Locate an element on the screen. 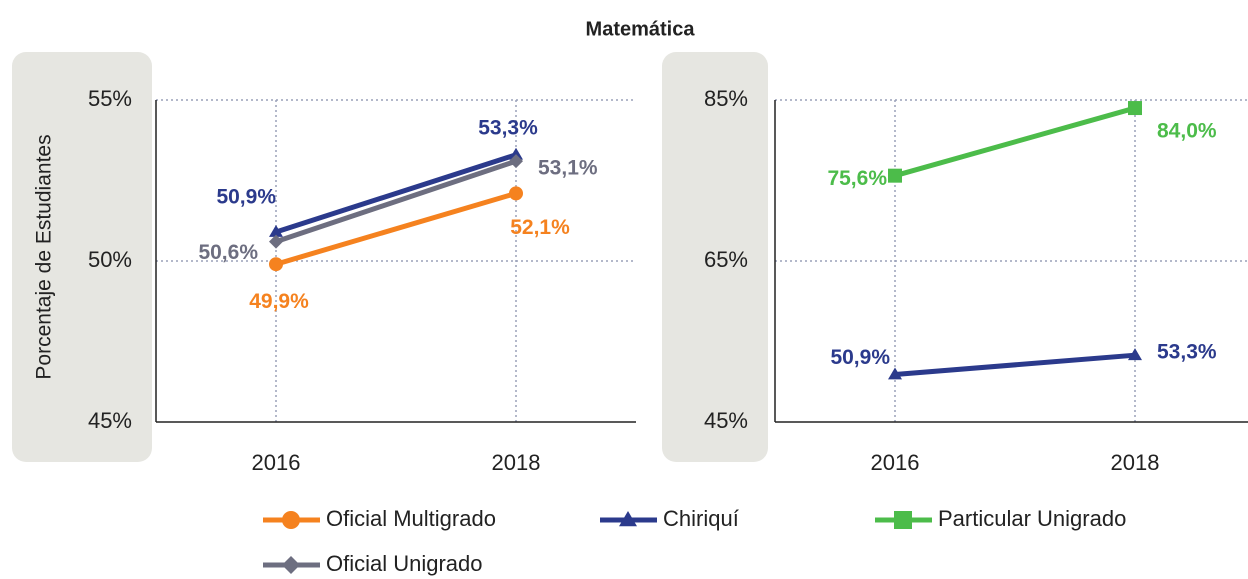 This screenshot has height=579, width=1248. legend-label: Oficial Unigrado is located at coordinates (404, 563).